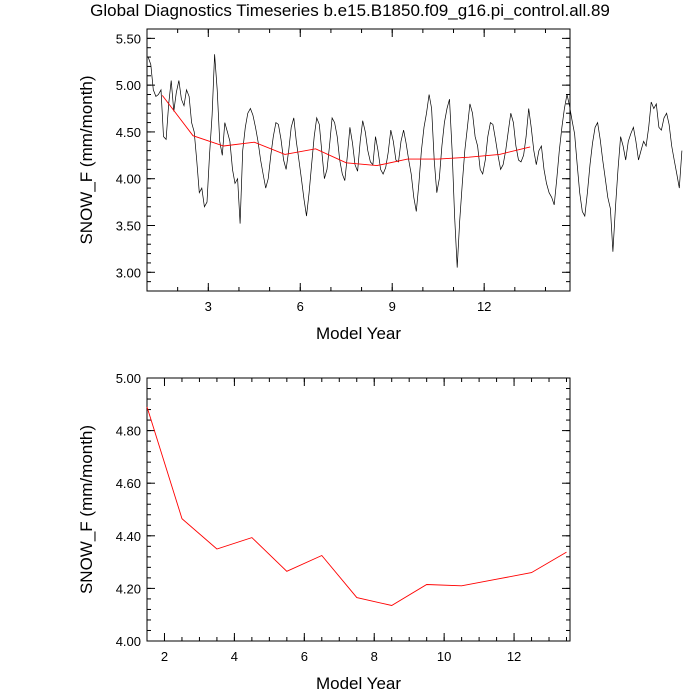  What do you see at coordinates (208, 306) in the screenshot?
I see `x-tick-label: 3` at bounding box center [208, 306].